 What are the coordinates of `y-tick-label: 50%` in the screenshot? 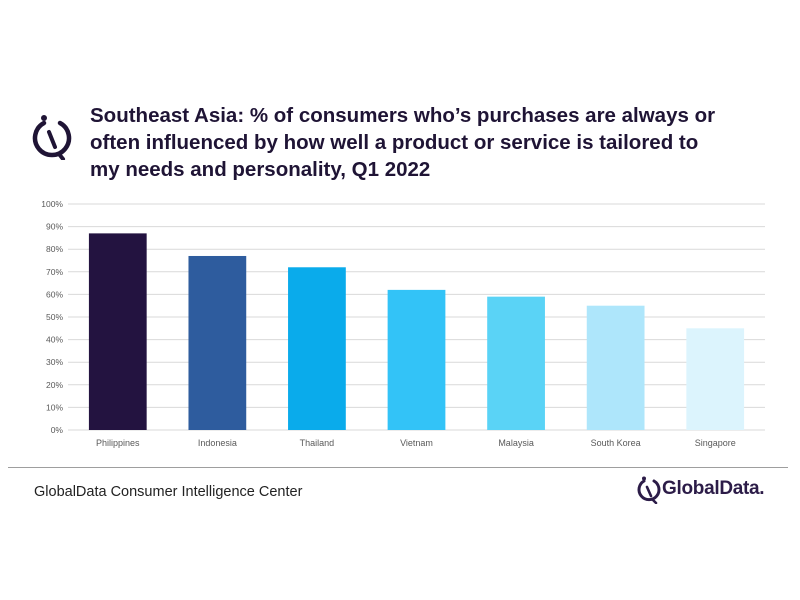 It's located at (54, 317).